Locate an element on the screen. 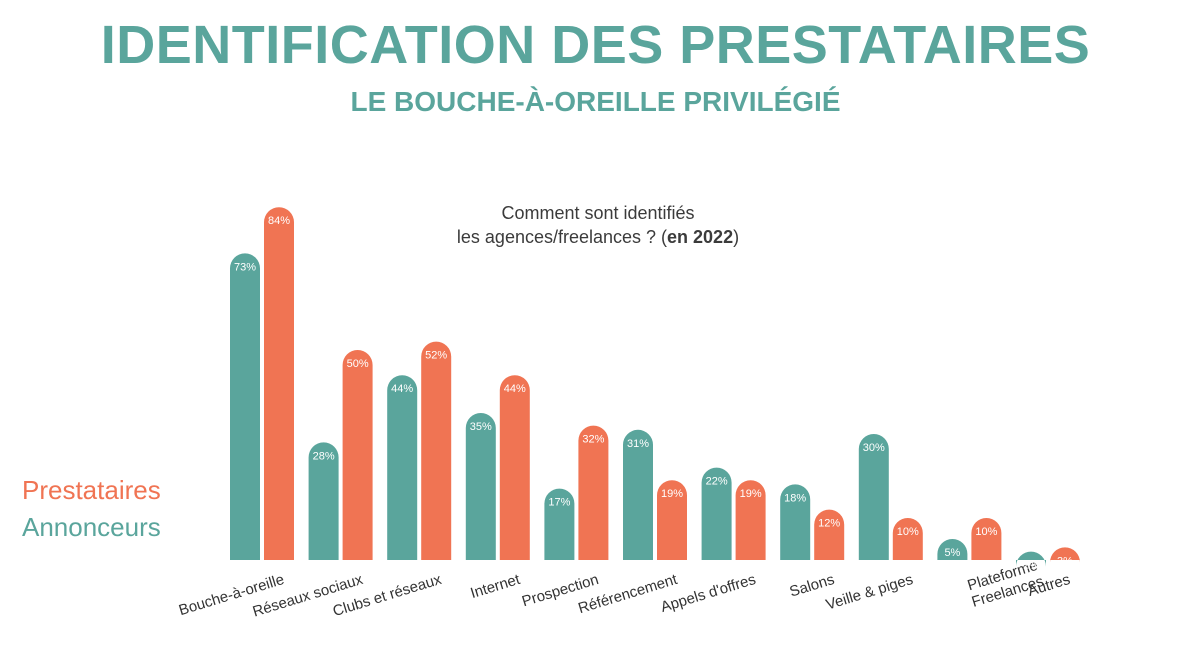  bar-prestataires-salons is located at coordinates (829, 534).